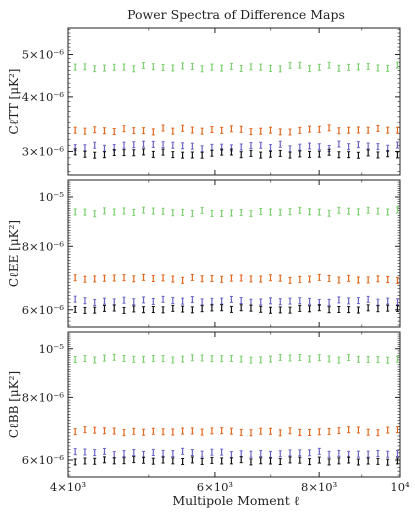 The height and width of the screenshot is (519, 415). Describe the element at coordinates (319, 487) in the screenshot. I see `x-tick-label: 8×10³` at that location.